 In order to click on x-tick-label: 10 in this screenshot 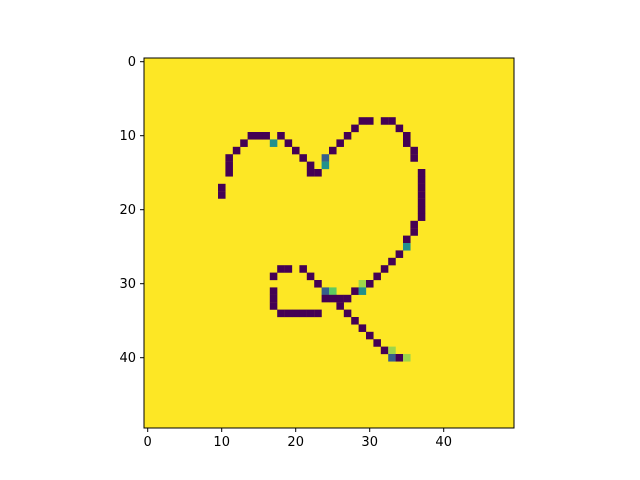, I will do `click(221, 442)`.